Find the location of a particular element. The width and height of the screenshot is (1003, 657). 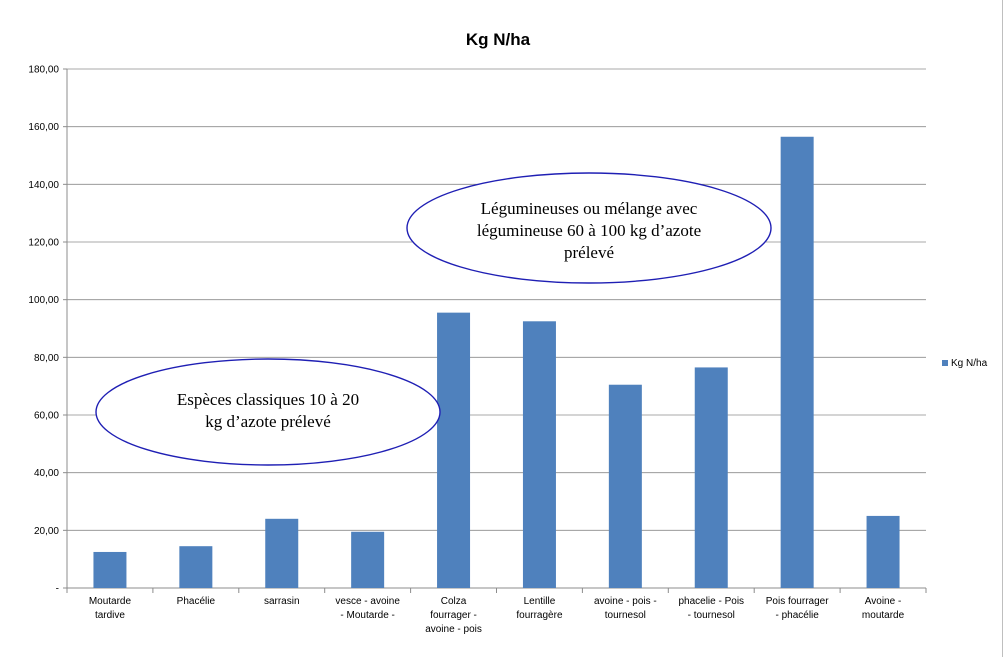

x-tick-label: Lentille is located at coordinates (540, 601).